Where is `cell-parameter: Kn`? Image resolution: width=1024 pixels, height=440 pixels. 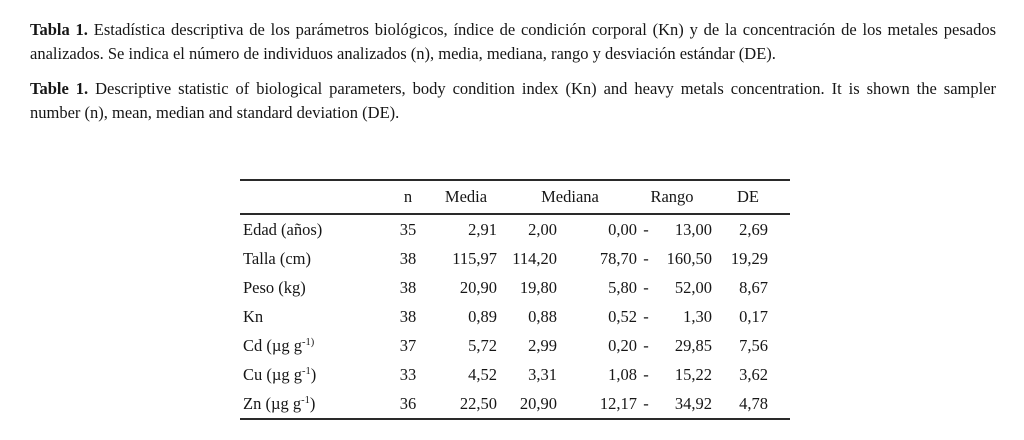 cell-parameter: Kn is located at coordinates (253, 316).